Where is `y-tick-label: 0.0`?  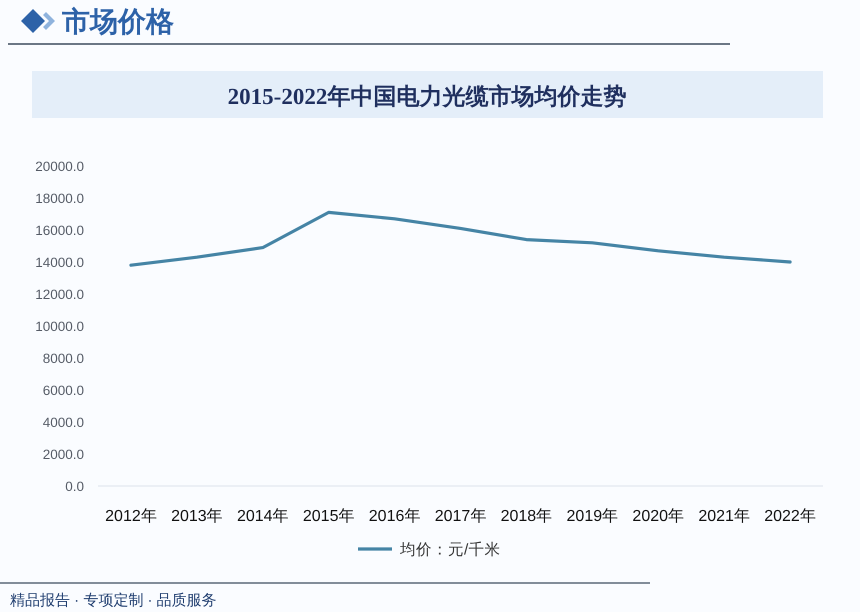 y-tick-label: 0.0 is located at coordinates (74, 486).